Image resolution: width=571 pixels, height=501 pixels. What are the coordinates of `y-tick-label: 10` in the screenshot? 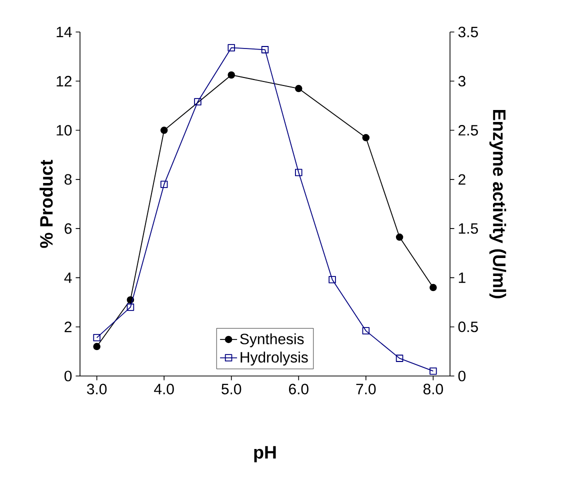 It's located at (64, 130).